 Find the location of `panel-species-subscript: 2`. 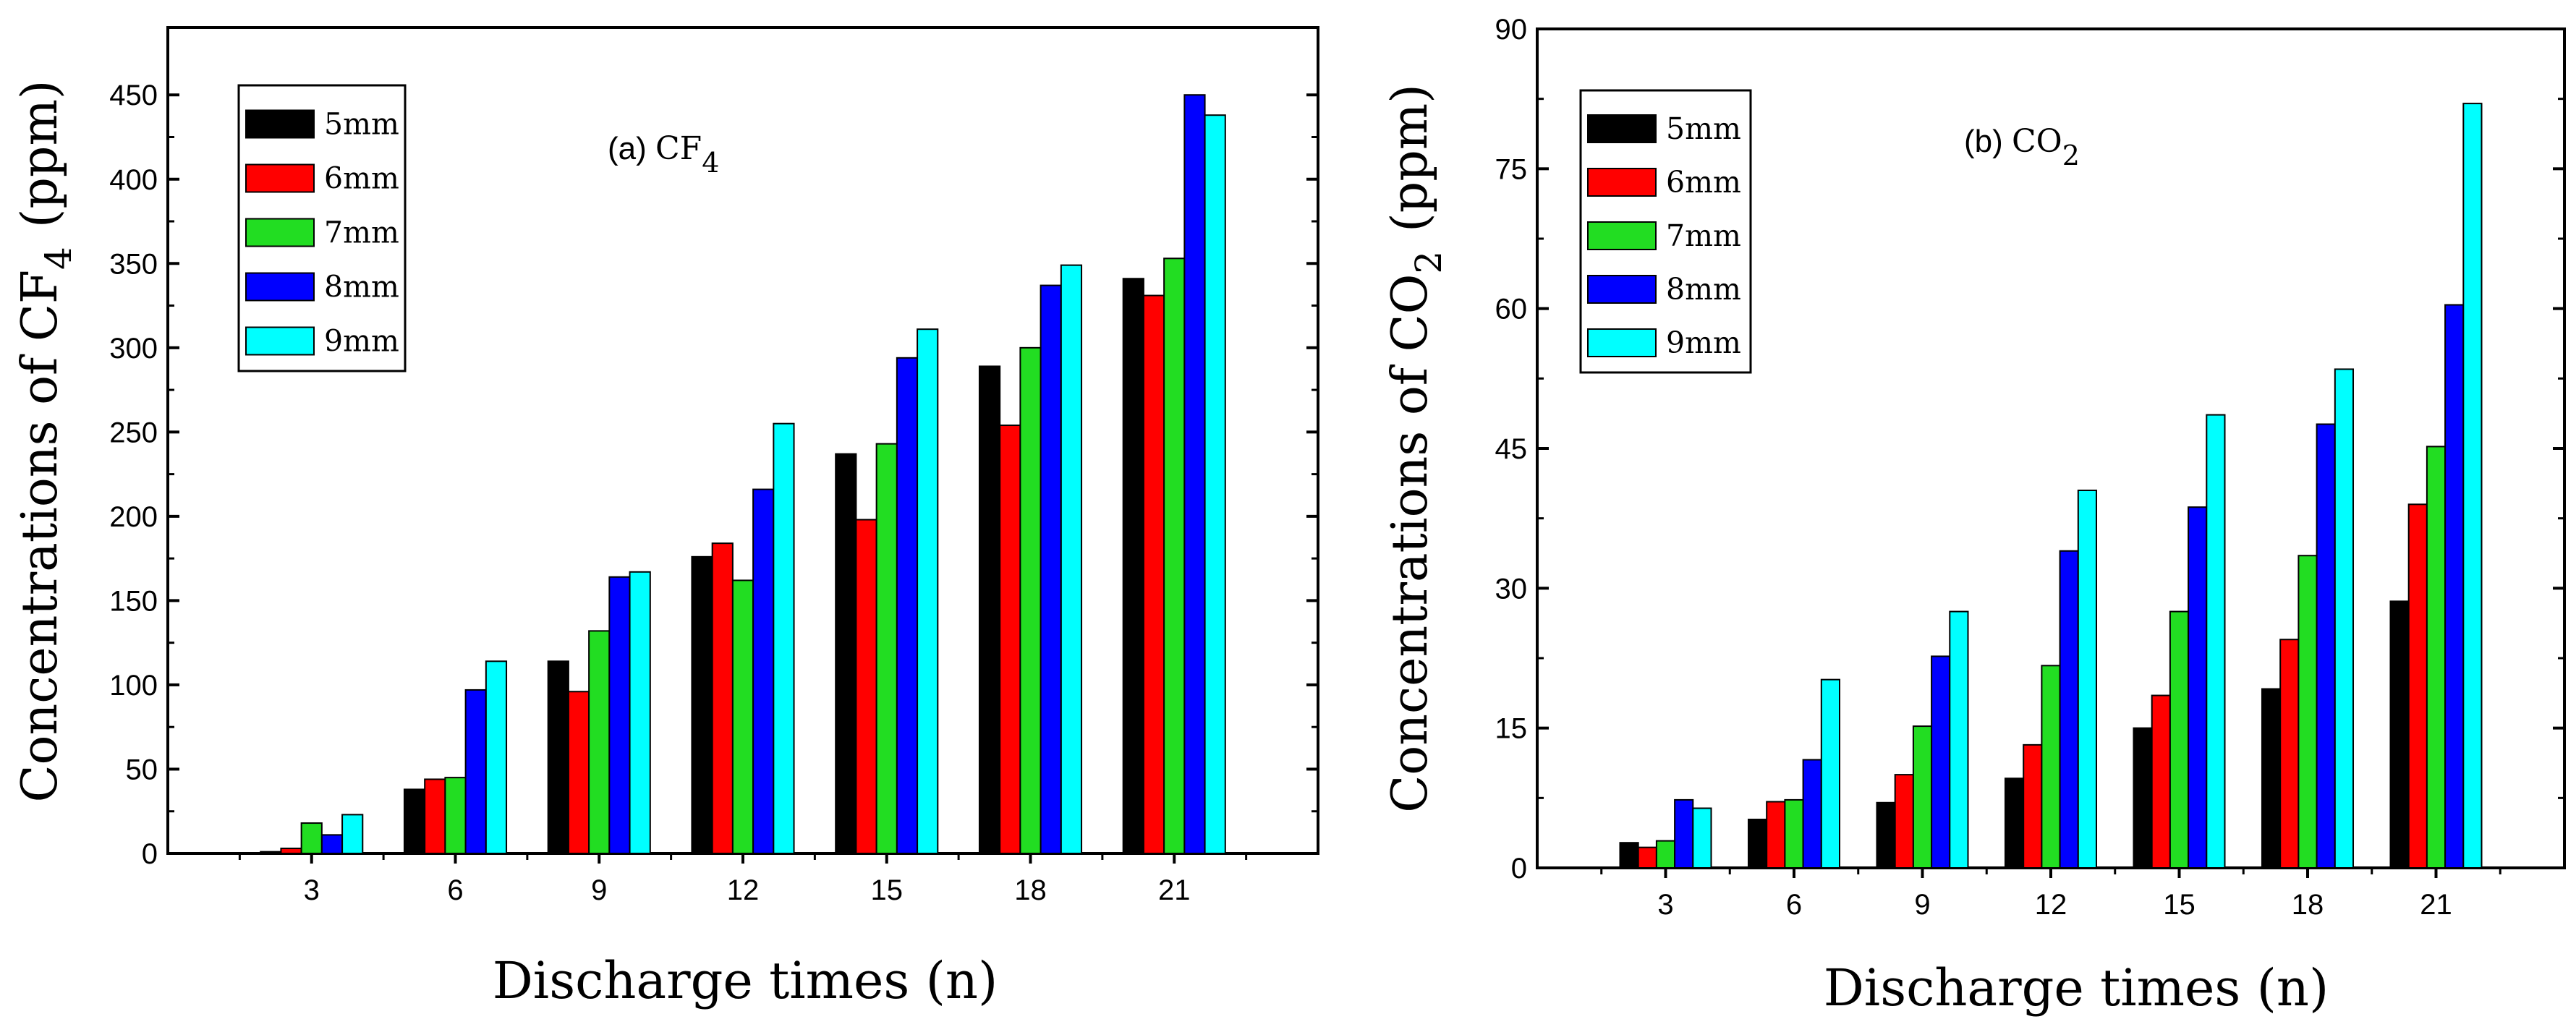

panel-species-subscript: 2 is located at coordinates (2071, 156).